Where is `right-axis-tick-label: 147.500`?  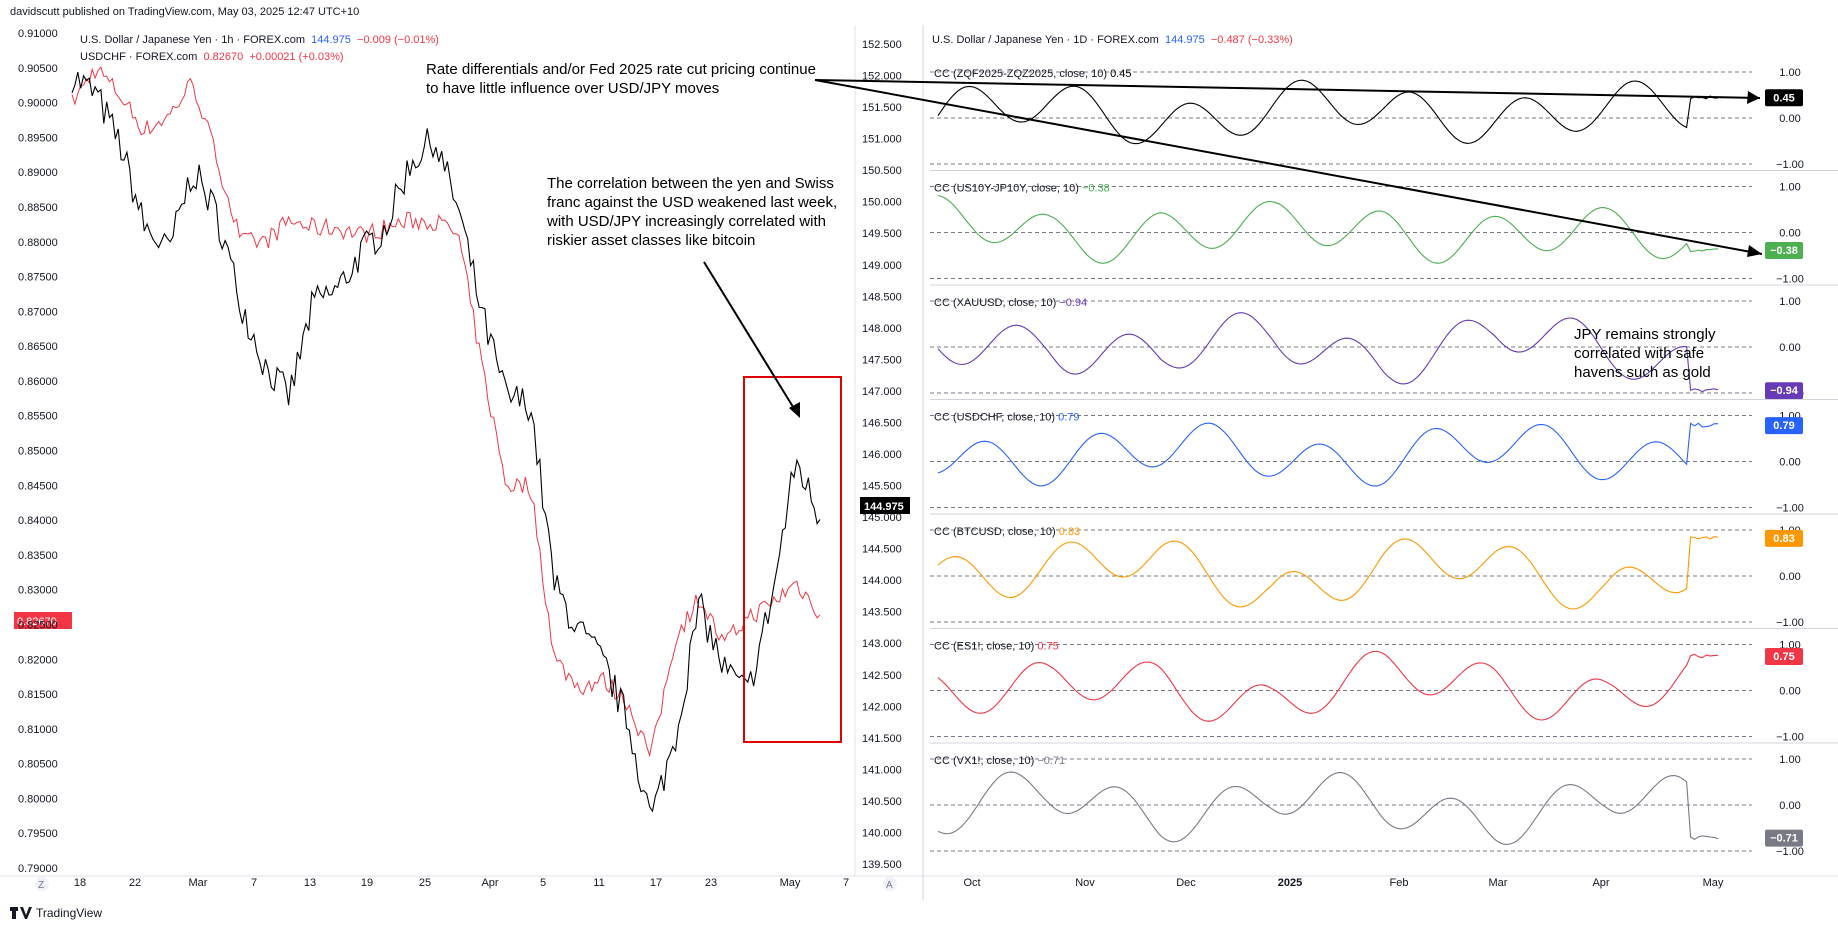
right-axis-tick-label: 147.500 is located at coordinates (882, 360).